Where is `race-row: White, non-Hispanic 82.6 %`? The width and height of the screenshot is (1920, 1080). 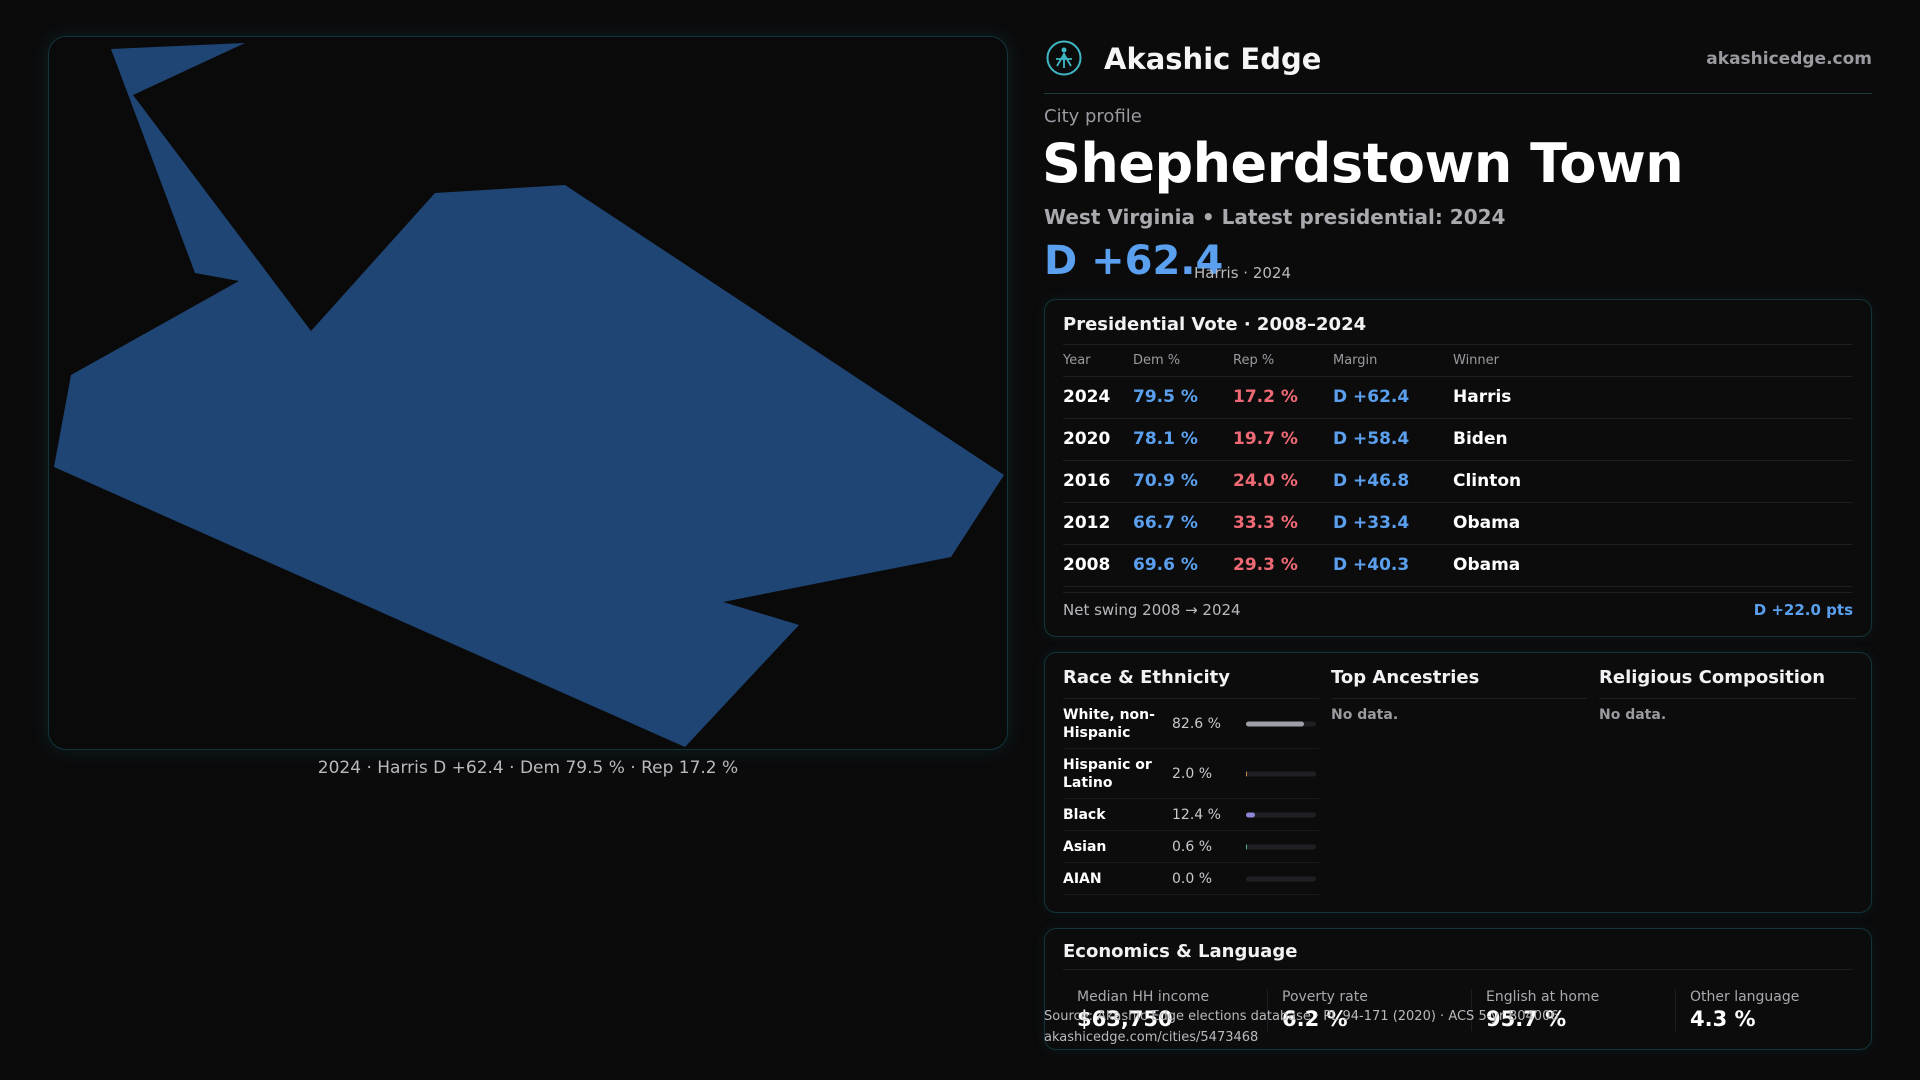 race-row: White, non-Hispanic 82.6 % is located at coordinates (1191, 724).